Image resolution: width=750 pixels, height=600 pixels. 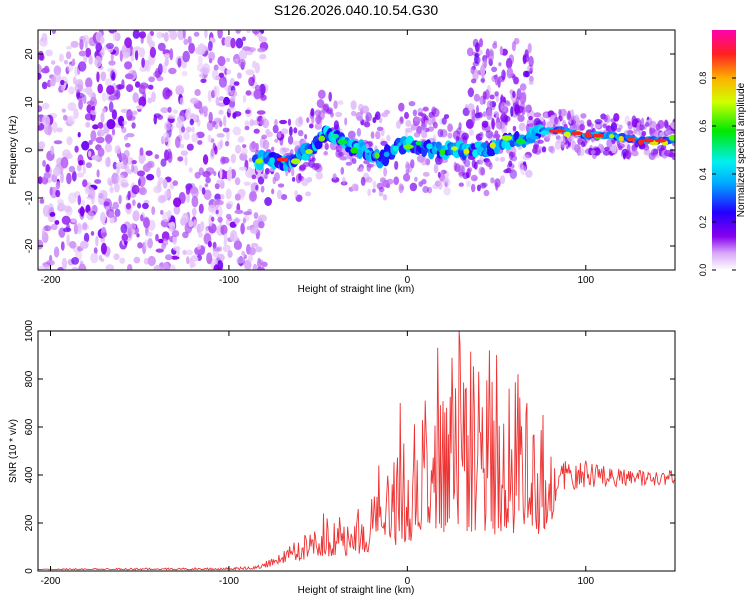 I want to click on colorbar-axes: 0.0 0.2 0.4 0.6 0.8, so click(x=717, y=174).